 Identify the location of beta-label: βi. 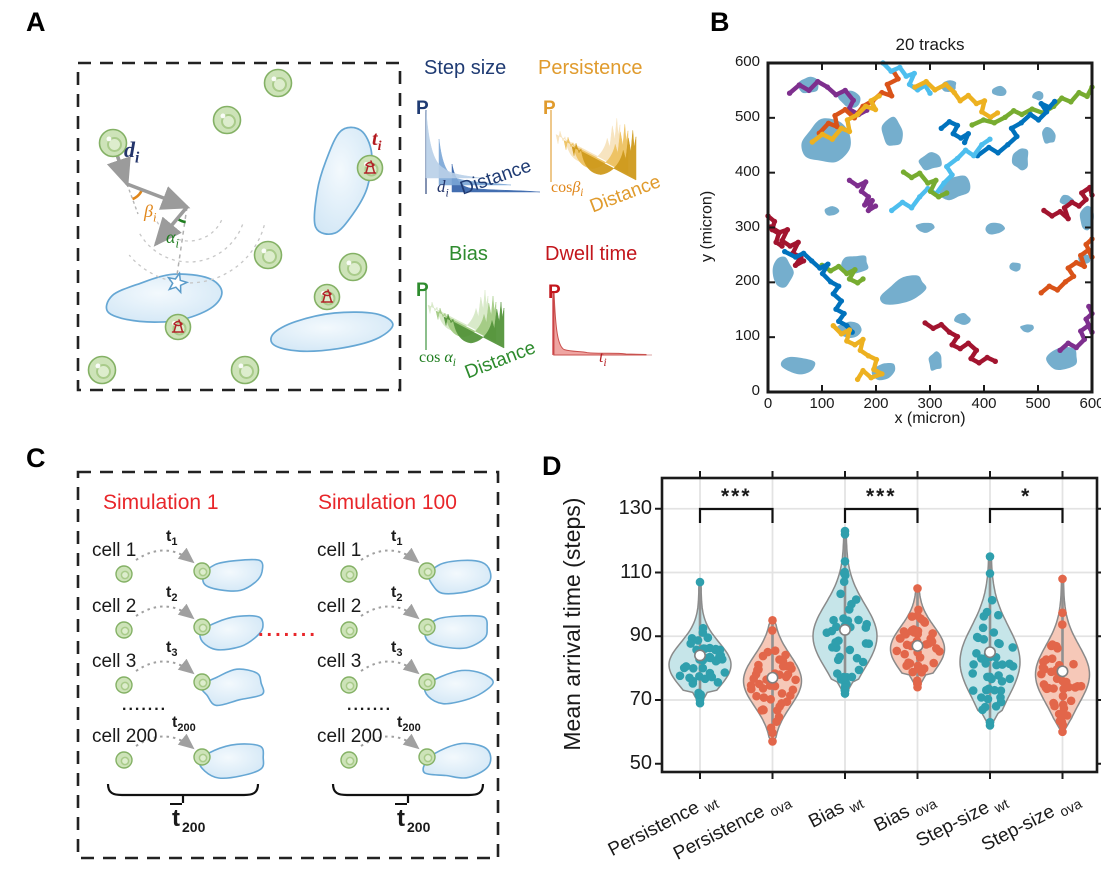
(150, 213).